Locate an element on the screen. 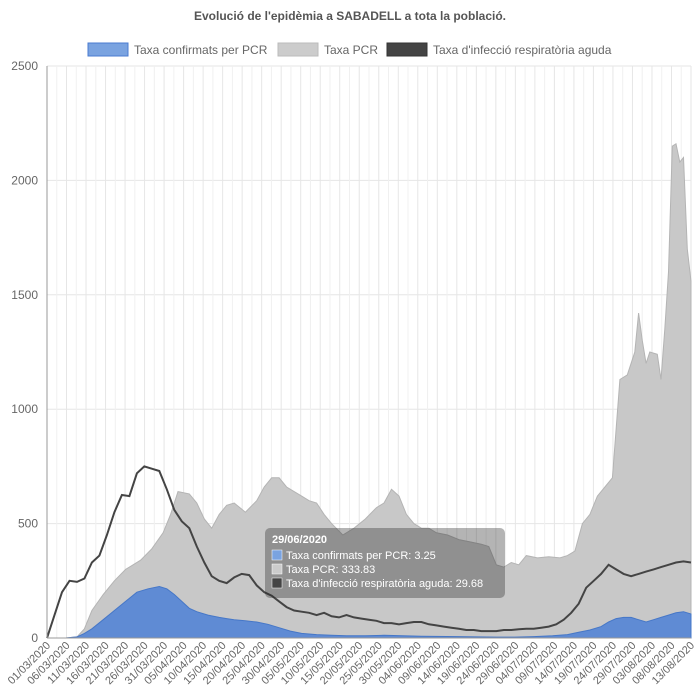  tooltip-box is located at coordinates (385, 563).